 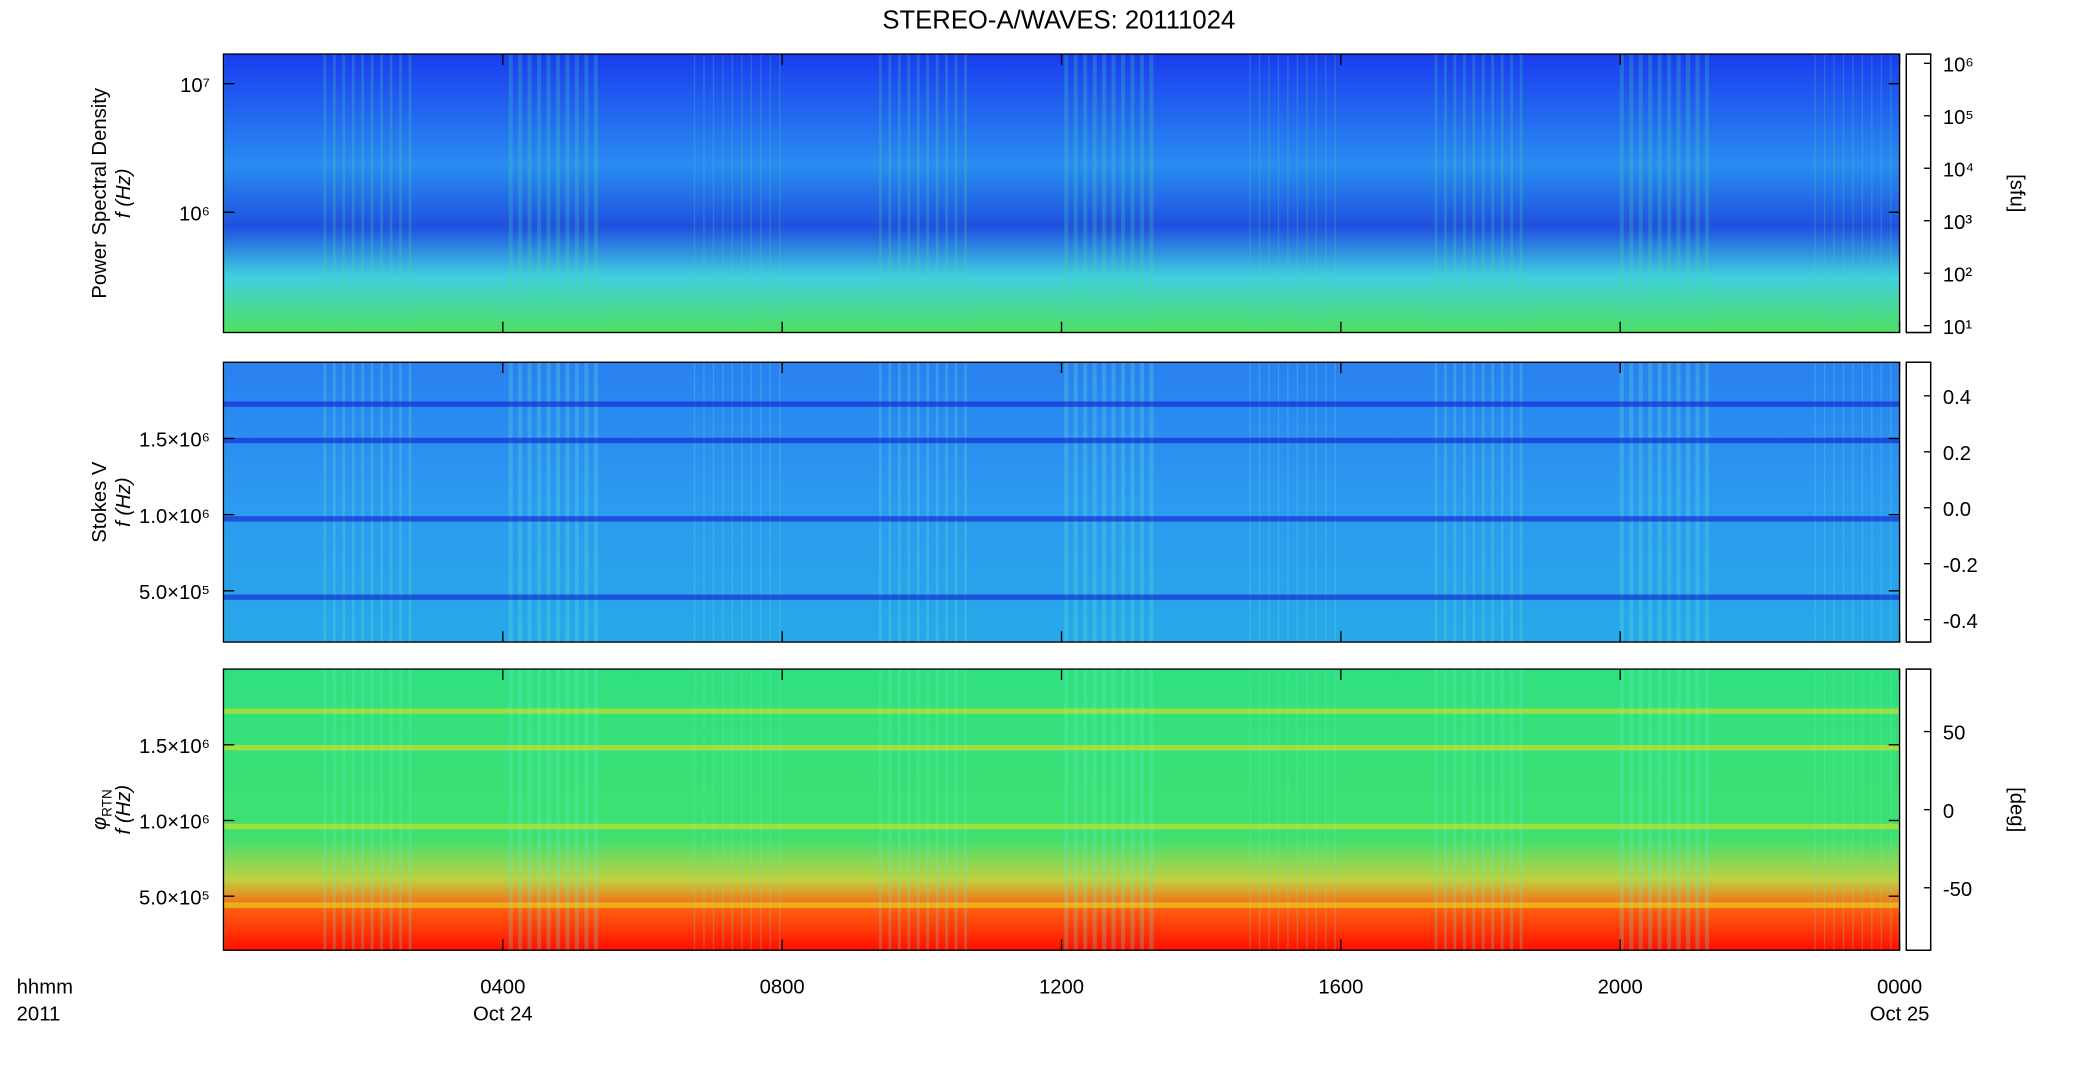 What do you see at coordinates (1958, 223) in the screenshot?
I see `colorbar-tick-label: 10³` at bounding box center [1958, 223].